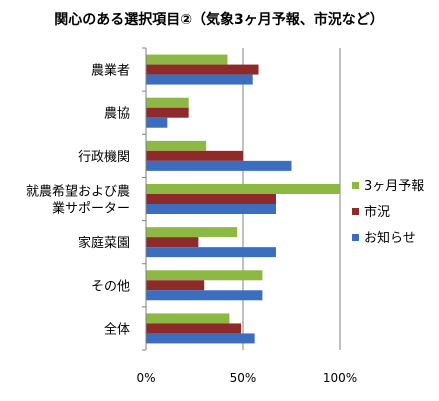  Describe the element at coordinates (243, 378) in the screenshot. I see `x-tick-label-1: 50%` at that location.